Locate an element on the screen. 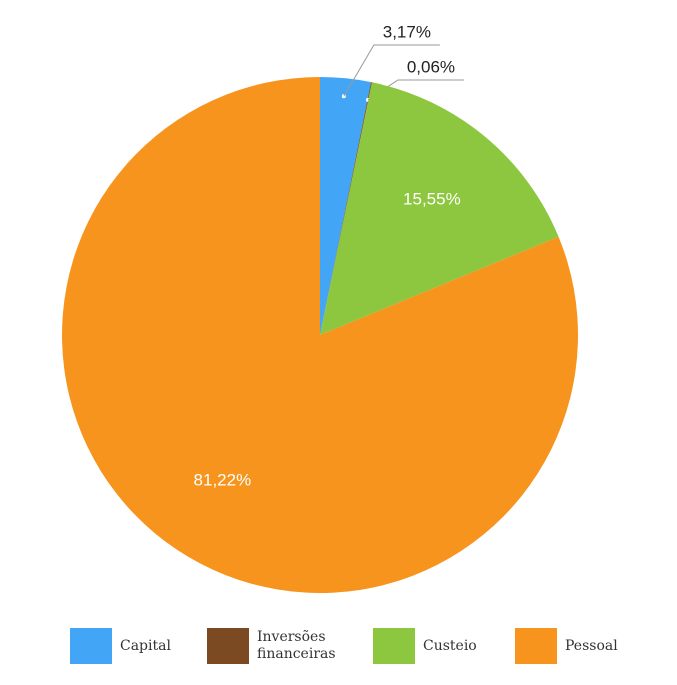  legend-item: Inversões financeiras is located at coordinates (272, 646).